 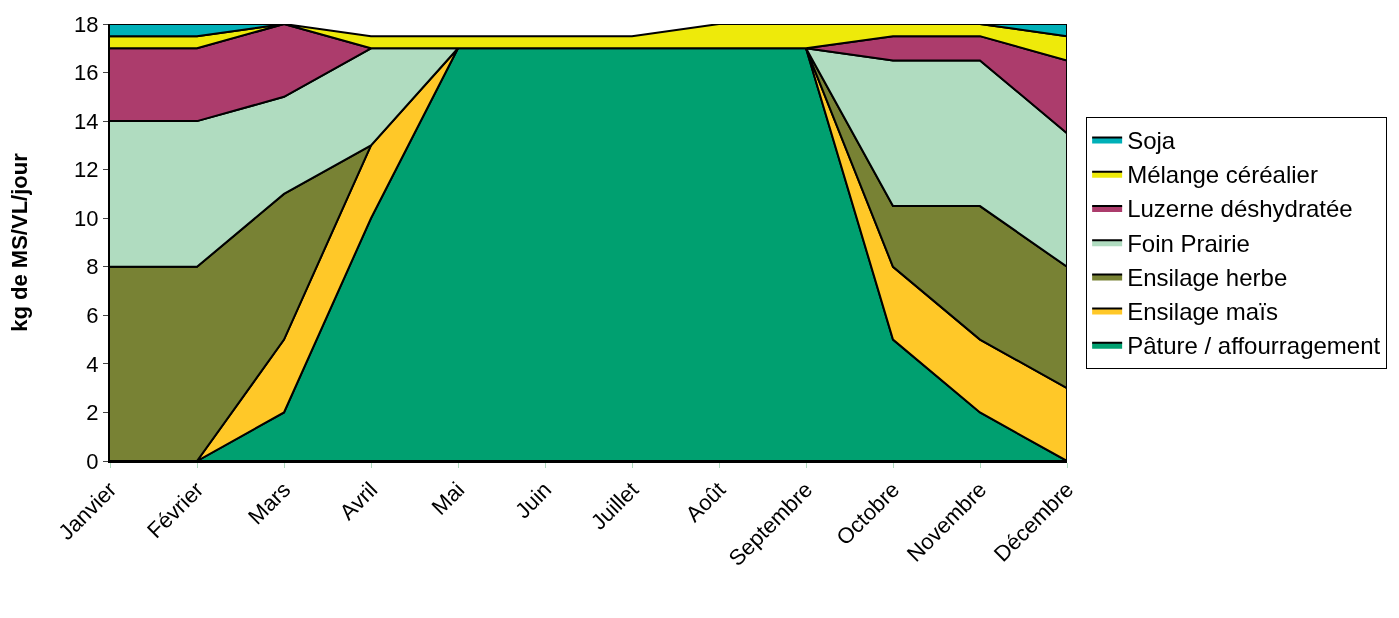 What do you see at coordinates (1240, 209) in the screenshot?
I see `legend-label: Luzerne déshydratée` at bounding box center [1240, 209].